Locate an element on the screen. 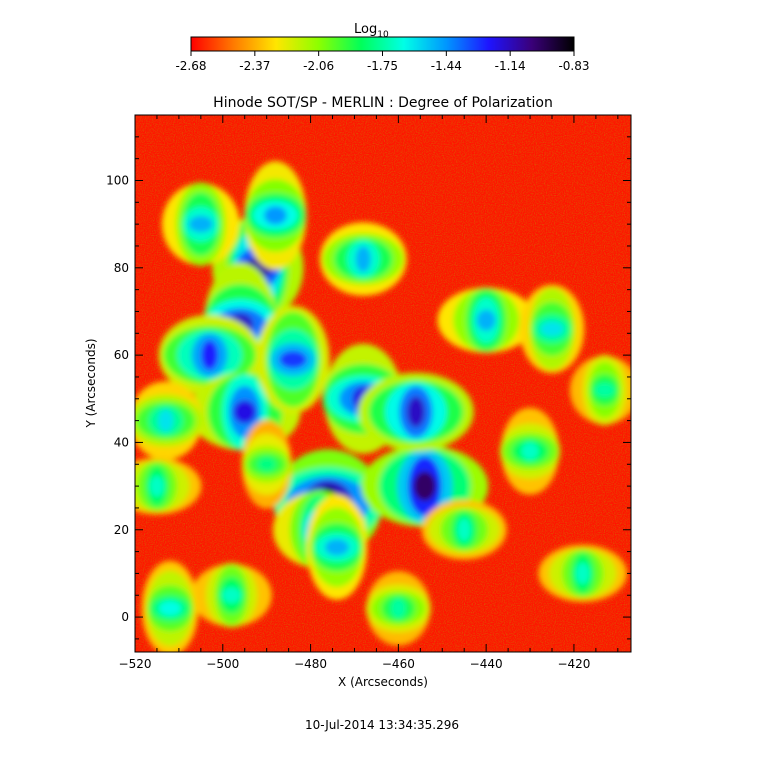 The height and width of the screenshot is (768, 764). colorbar-tick-label: -0.83 is located at coordinates (573, 66).